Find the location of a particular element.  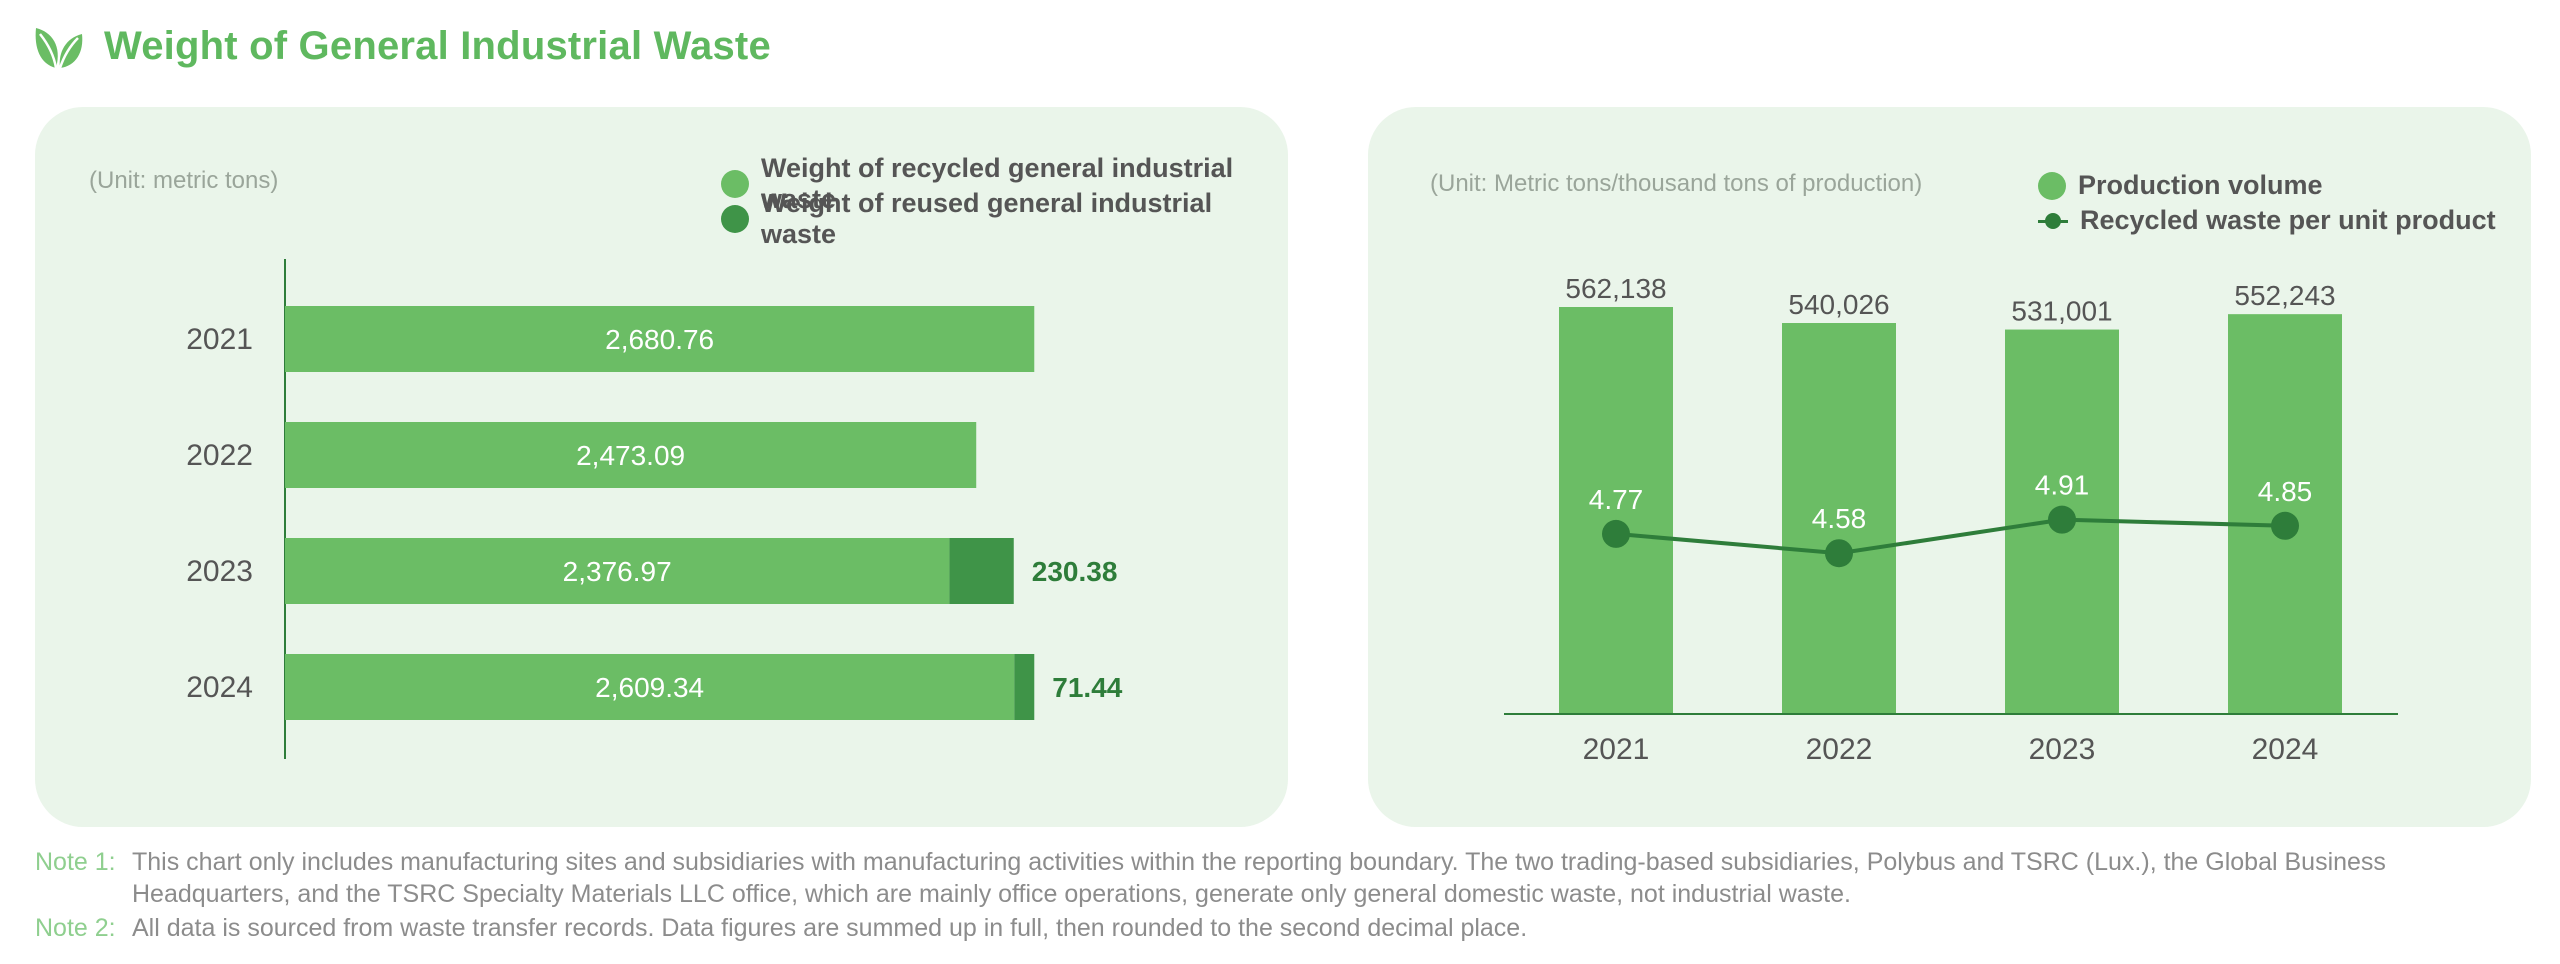

data-label-per-unit-2023: 4.91 is located at coordinates (2062, 485).